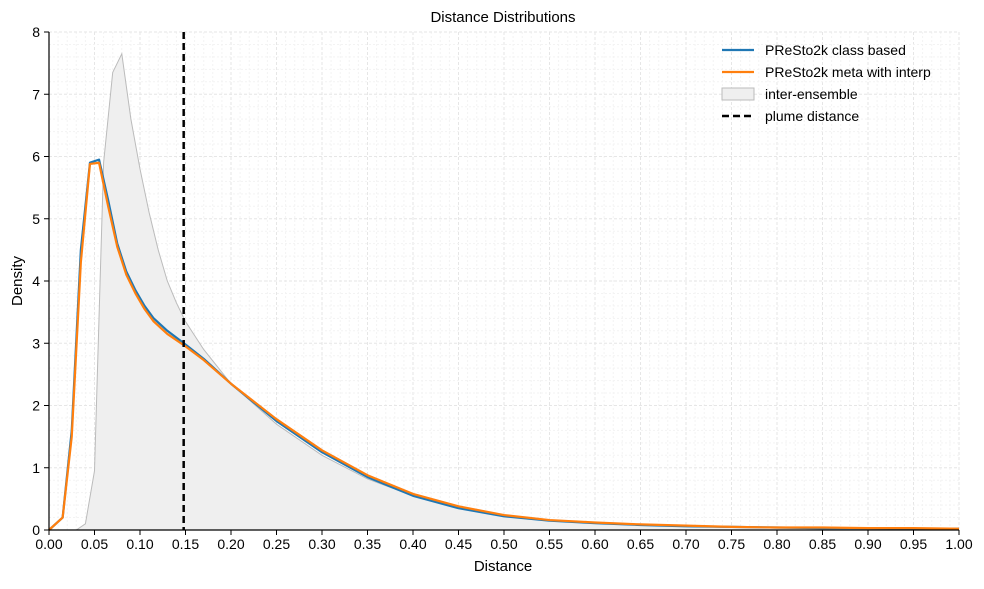 This screenshot has width=984, height=589. Describe the element at coordinates (48, 544) in the screenshot. I see `x-tick-label: 0.00` at that location.